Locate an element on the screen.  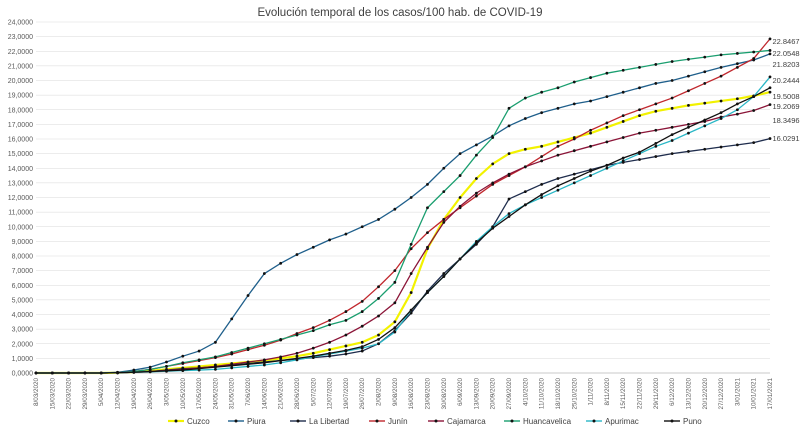
y-tick-label: 12,0000 is located at coordinates (20, 198).